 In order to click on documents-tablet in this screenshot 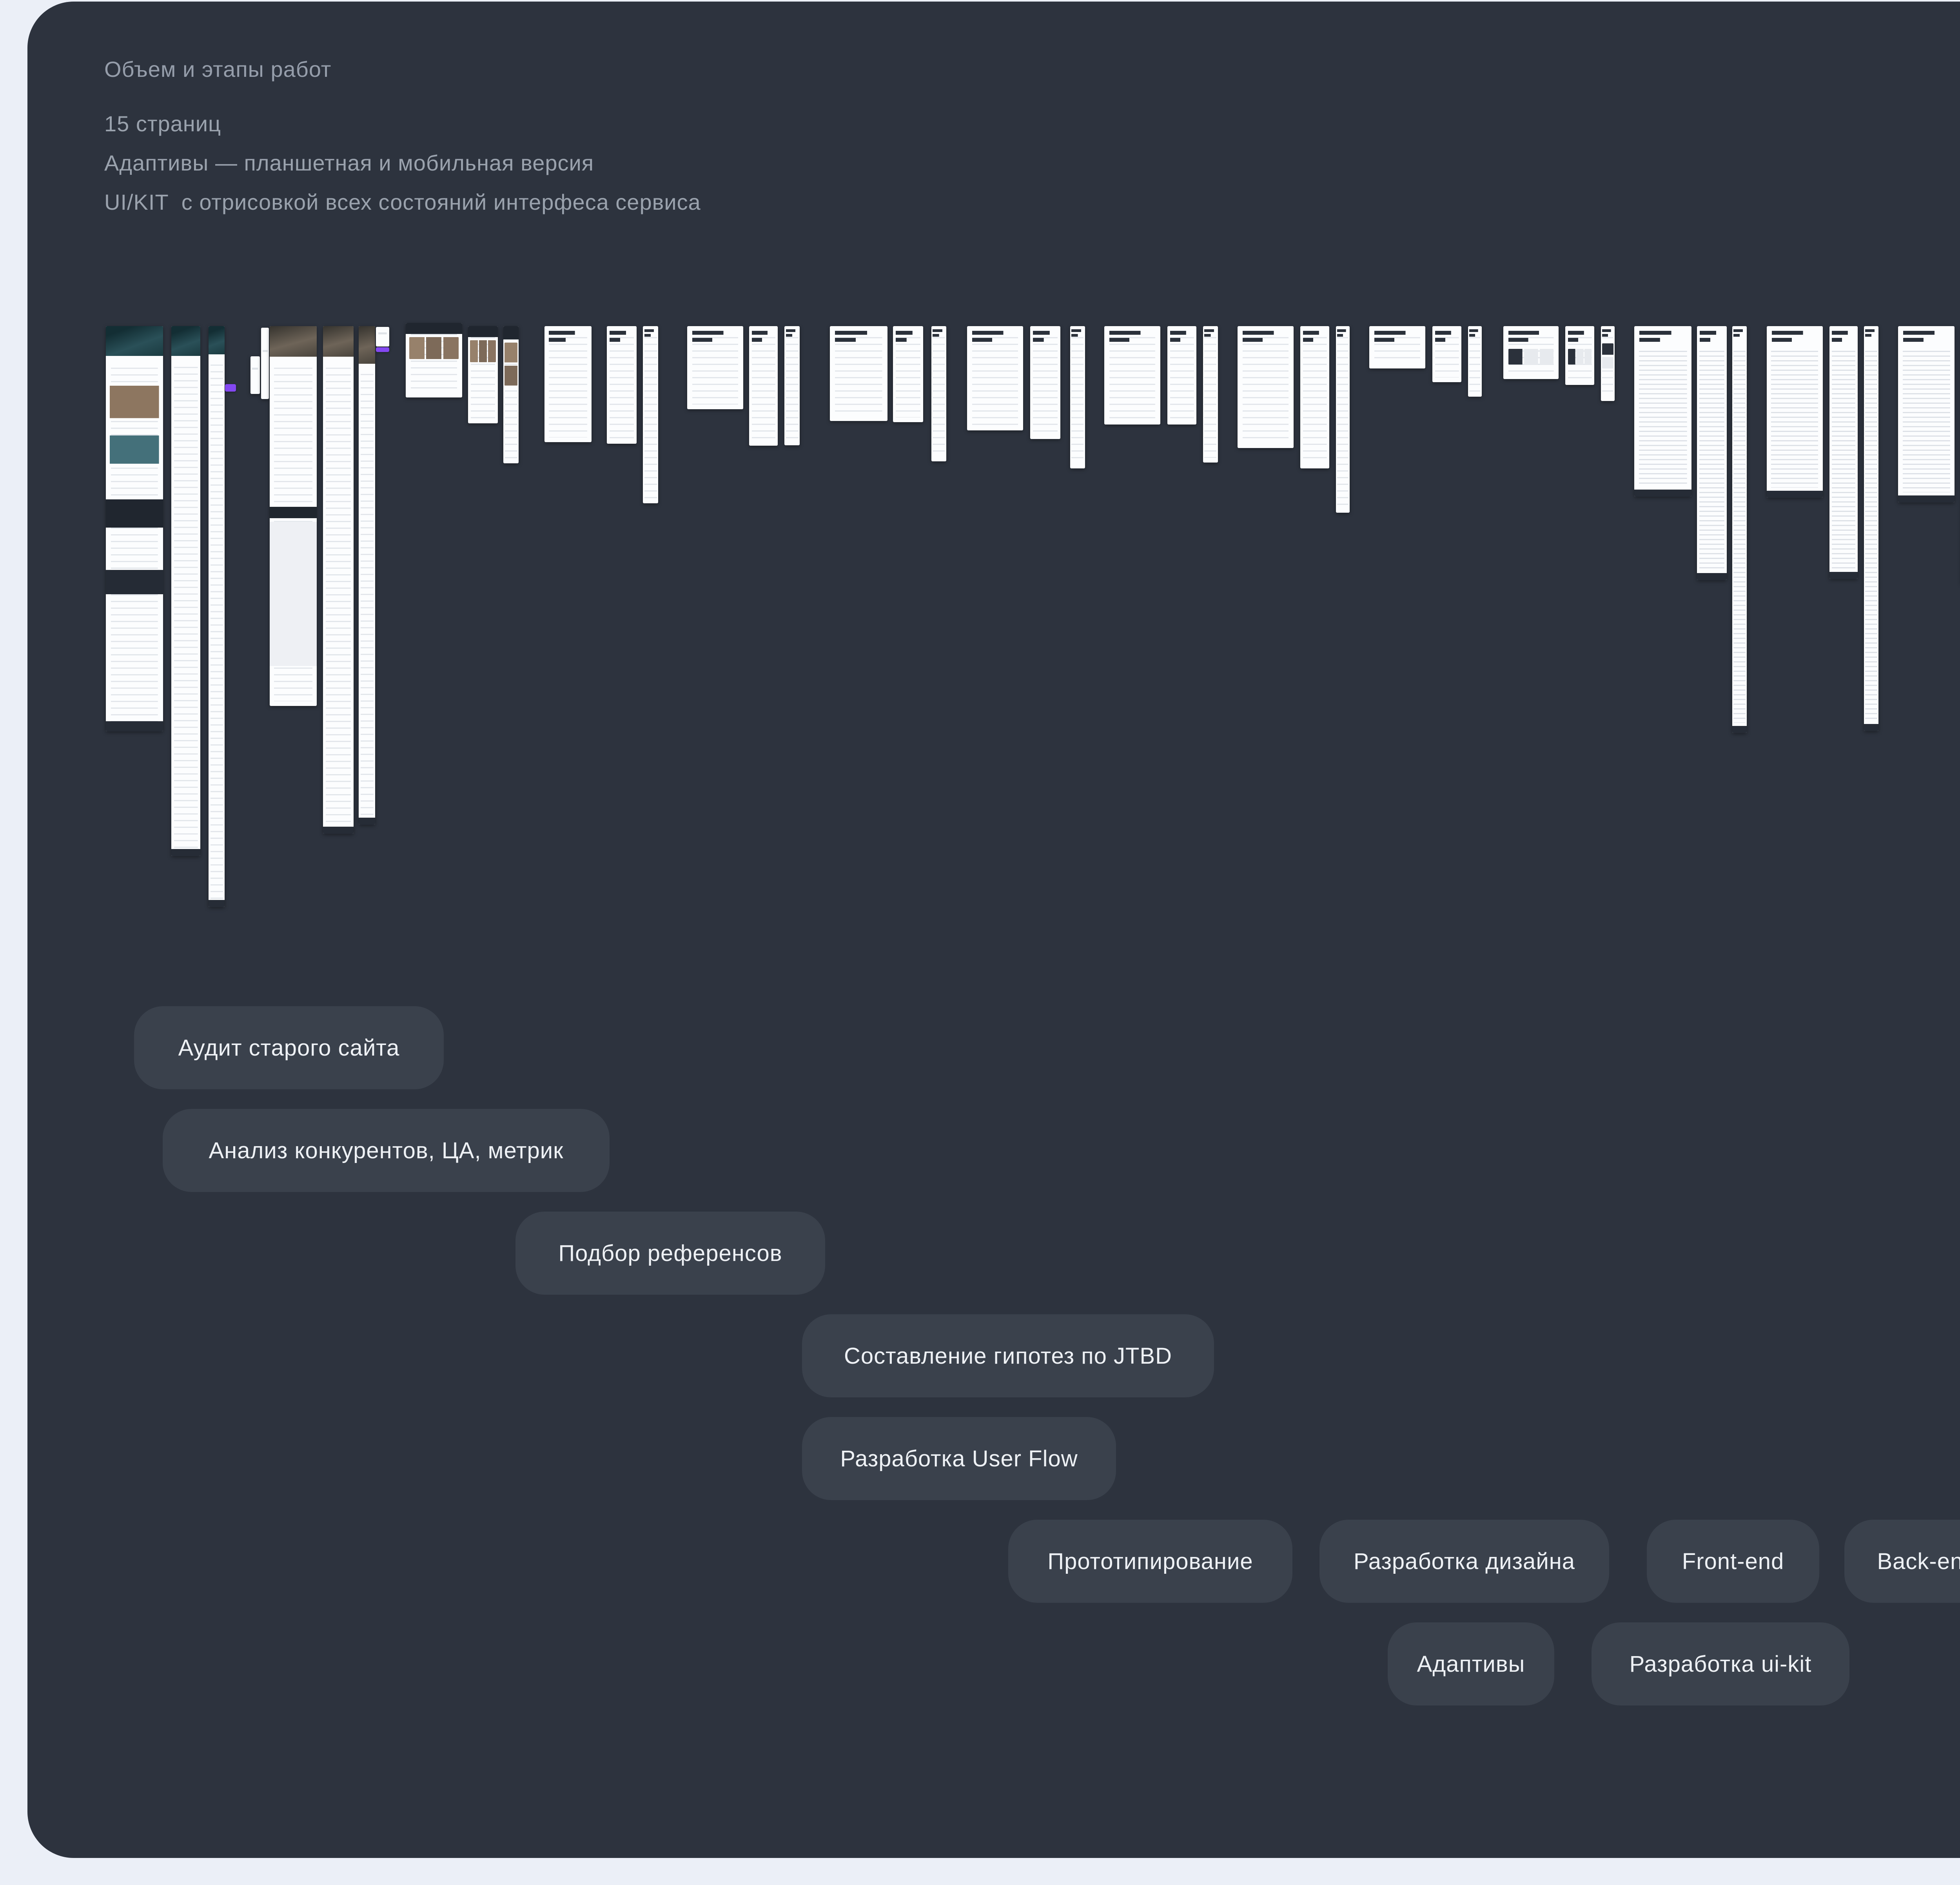, I will do `click(1579, 355)`.